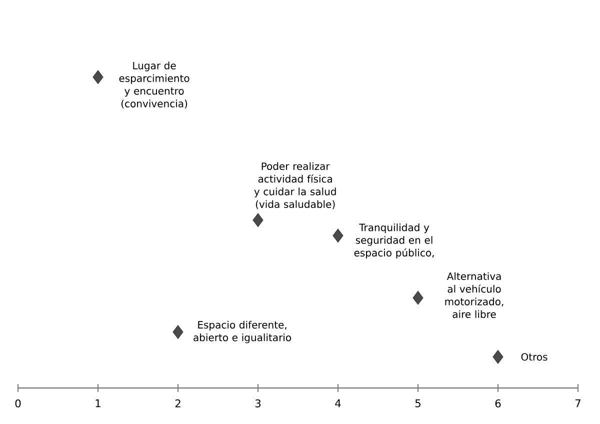 The height and width of the screenshot is (424, 600). I want to click on x-tick-label: 3, so click(258, 403).